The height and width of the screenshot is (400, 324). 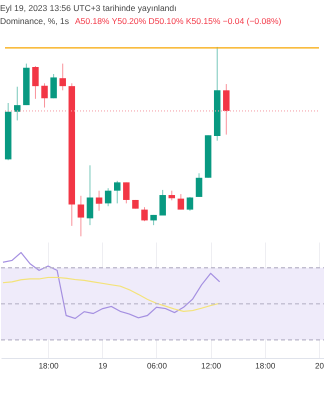 What do you see at coordinates (103, 366) in the screenshot?
I see `x-tick-label: 19` at bounding box center [103, 366].